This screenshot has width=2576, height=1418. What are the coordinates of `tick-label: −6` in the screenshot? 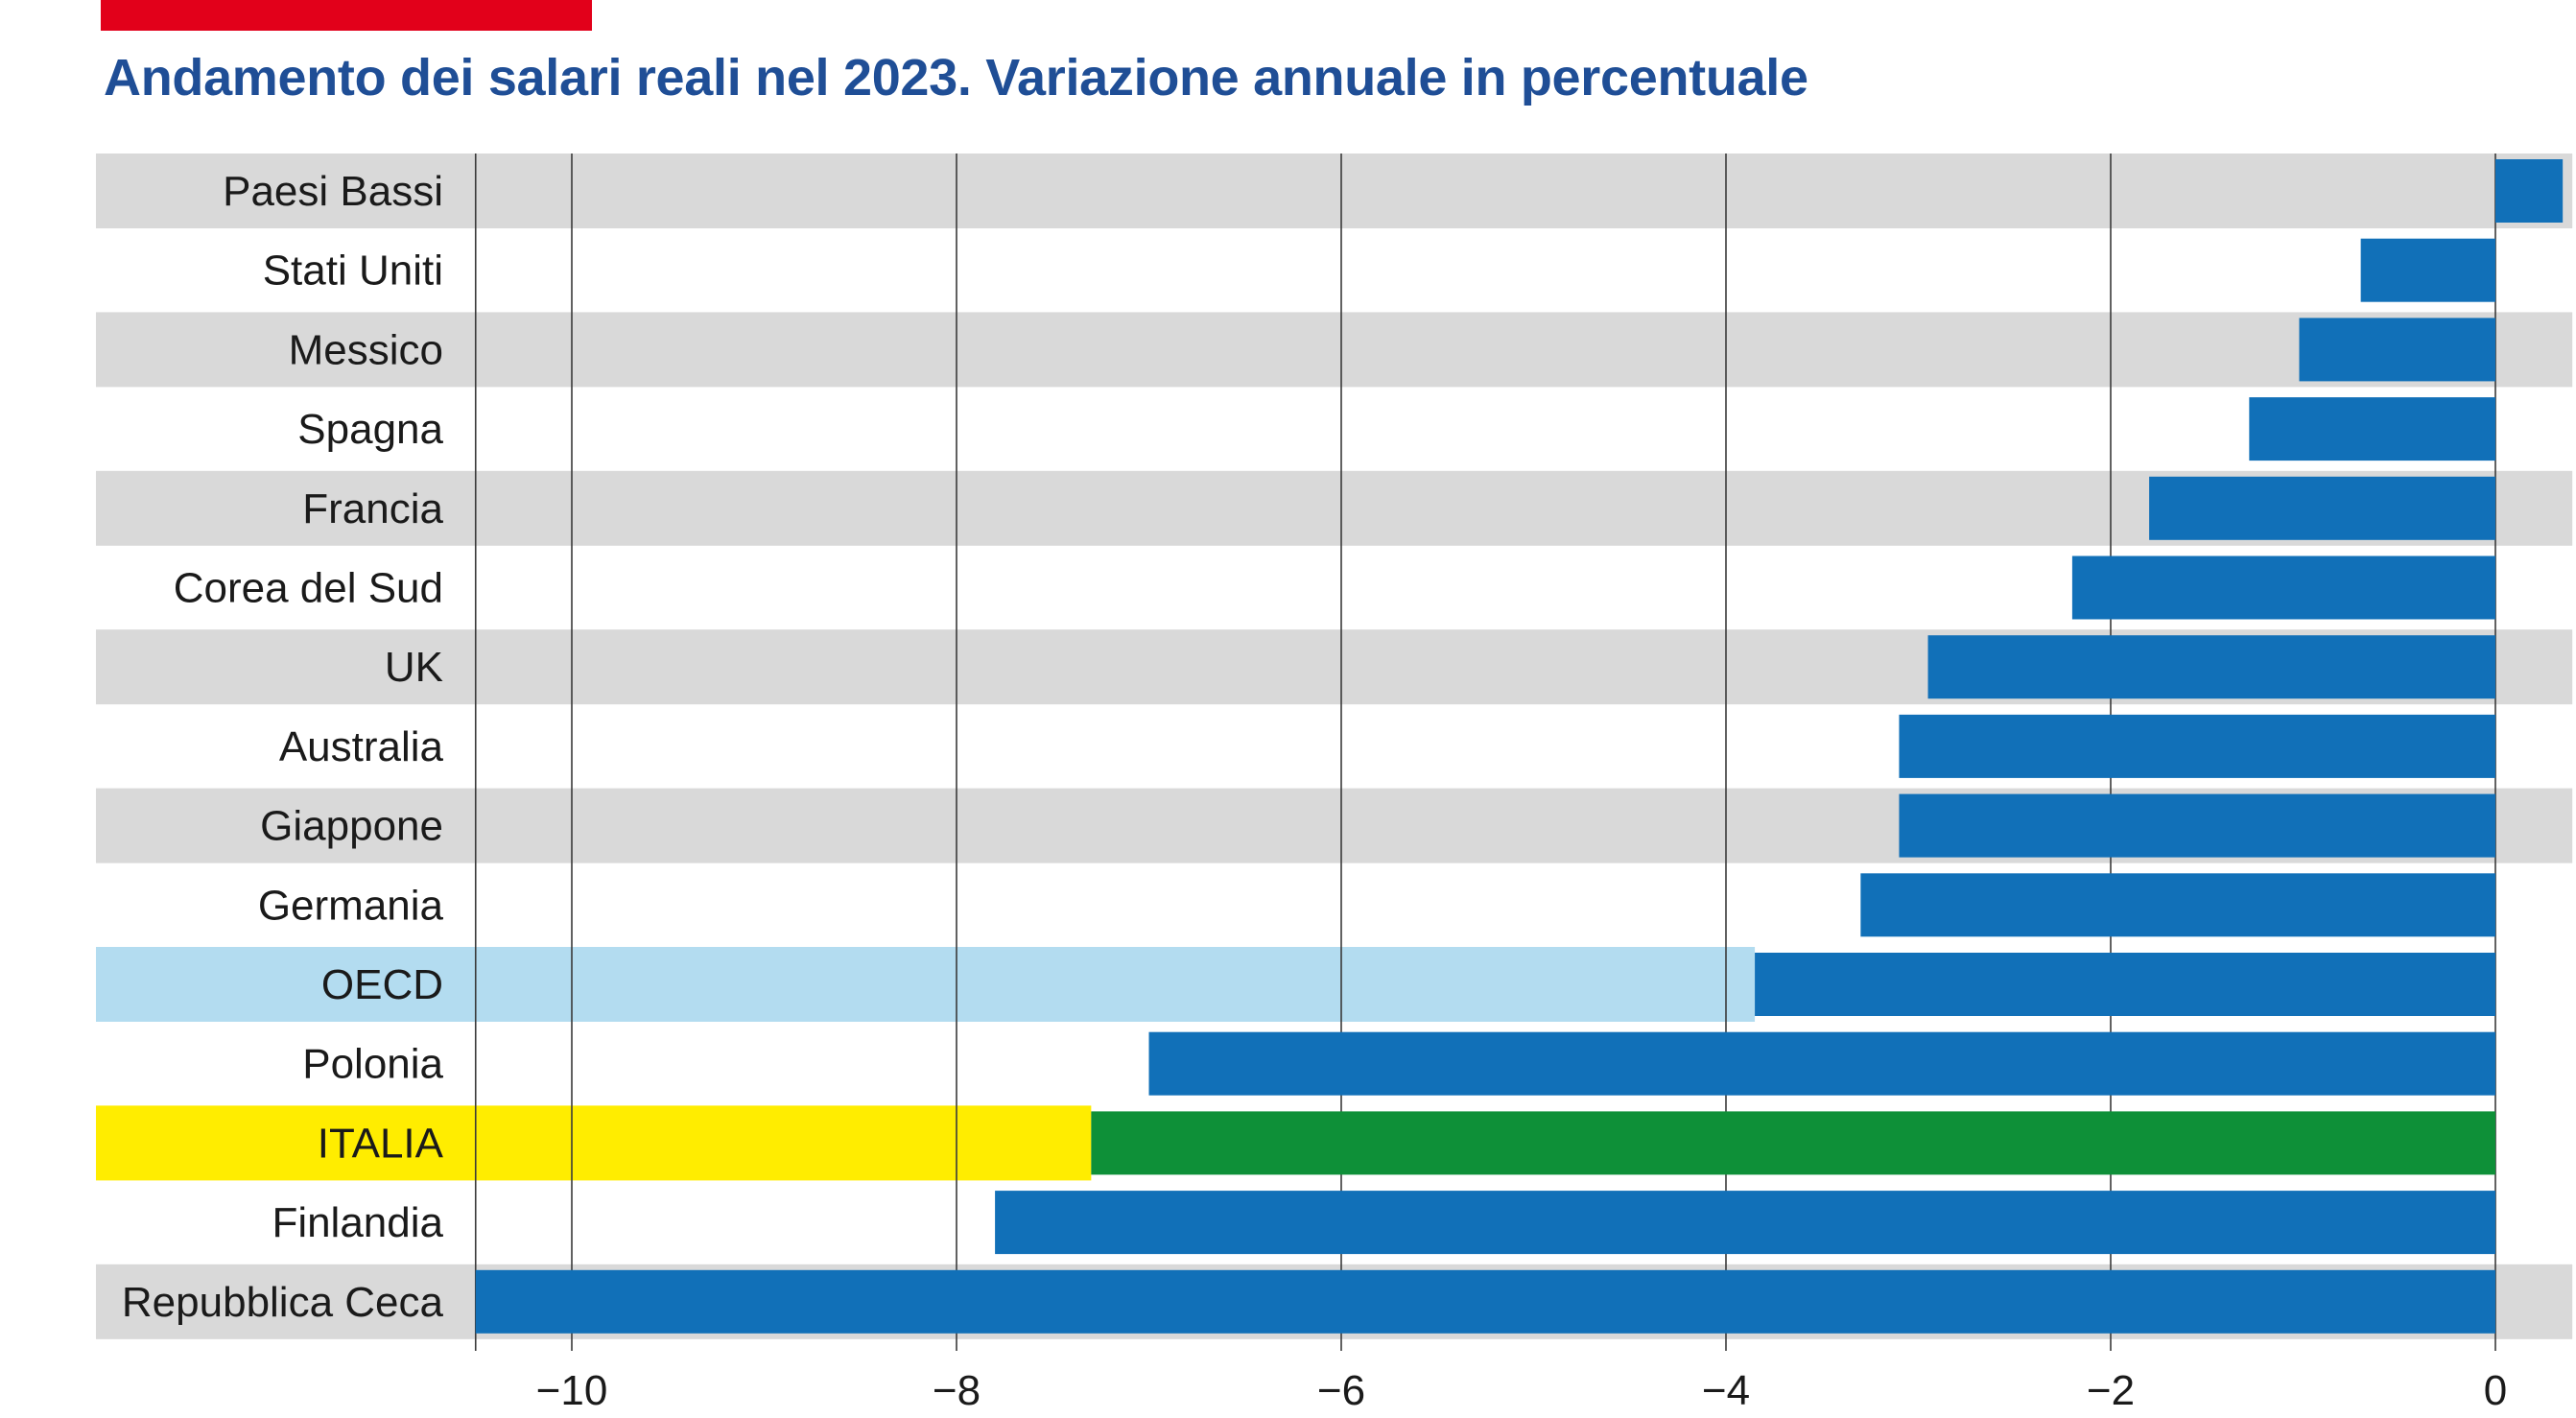 It's located at (1341, 1390).